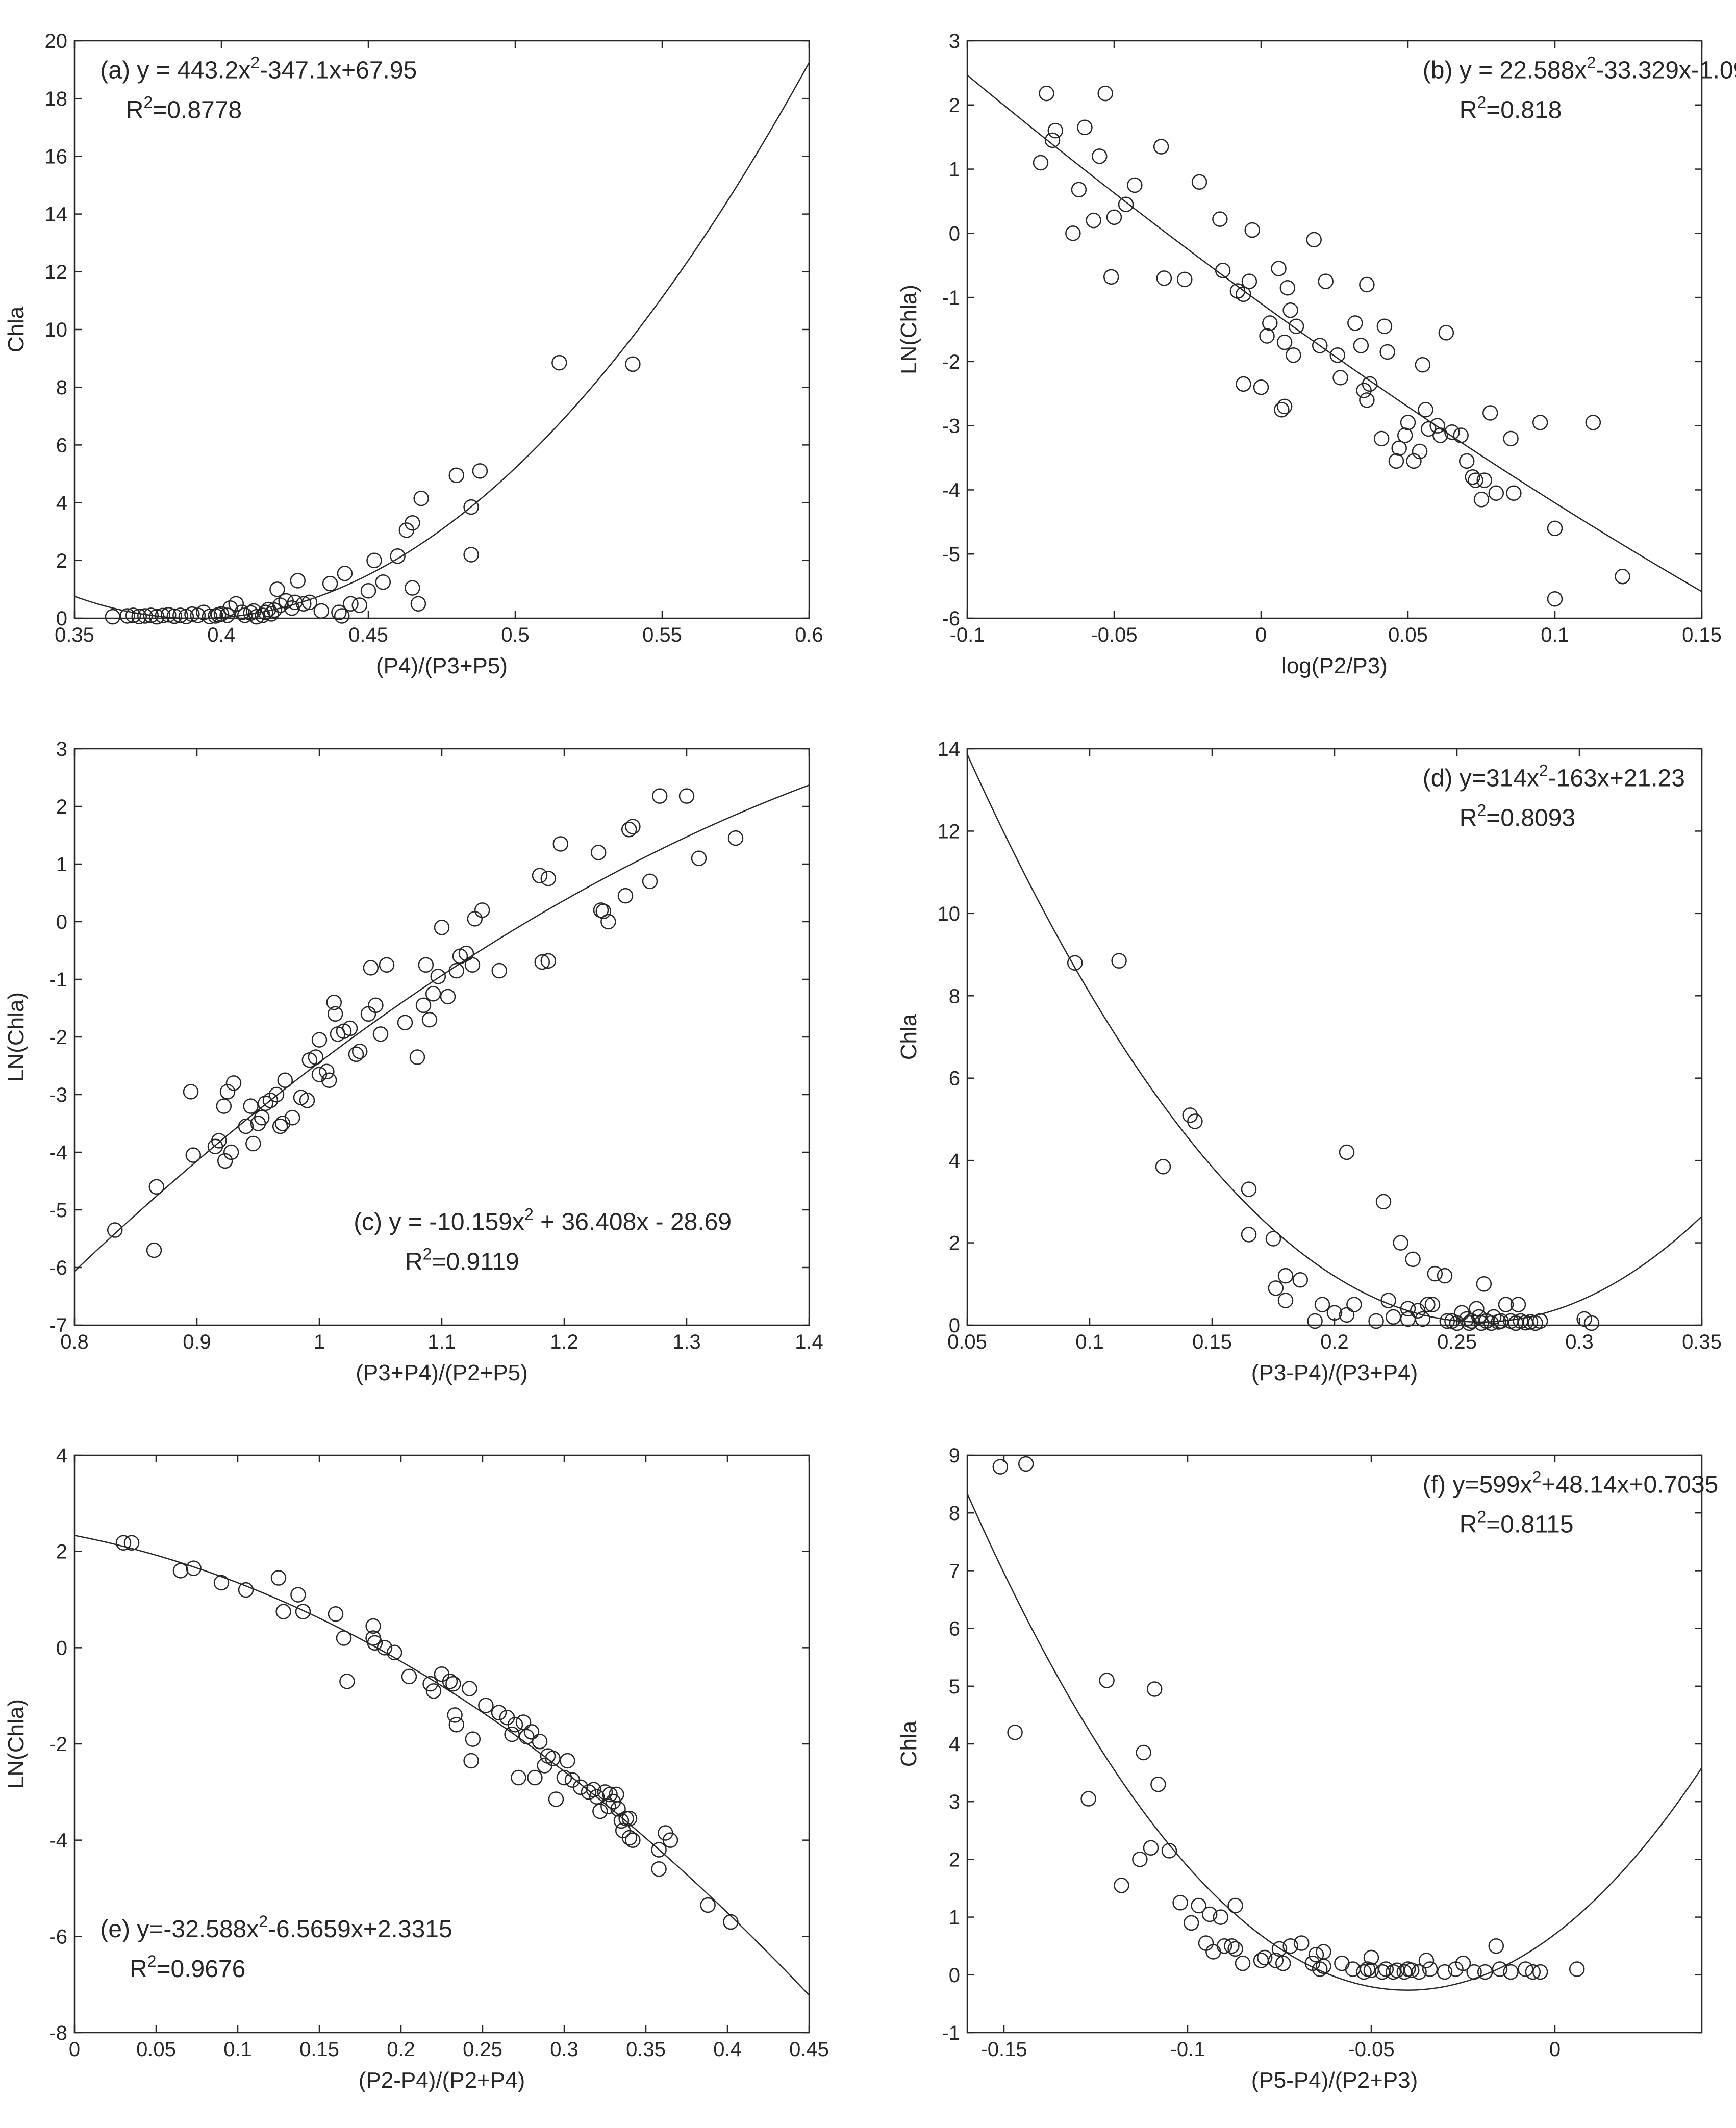 The height and width of the screenshot is (2128, 1736). Describe the element at coordinates (954, 1687) in the screenshot. I see `y-tick-label: 5` at that location.